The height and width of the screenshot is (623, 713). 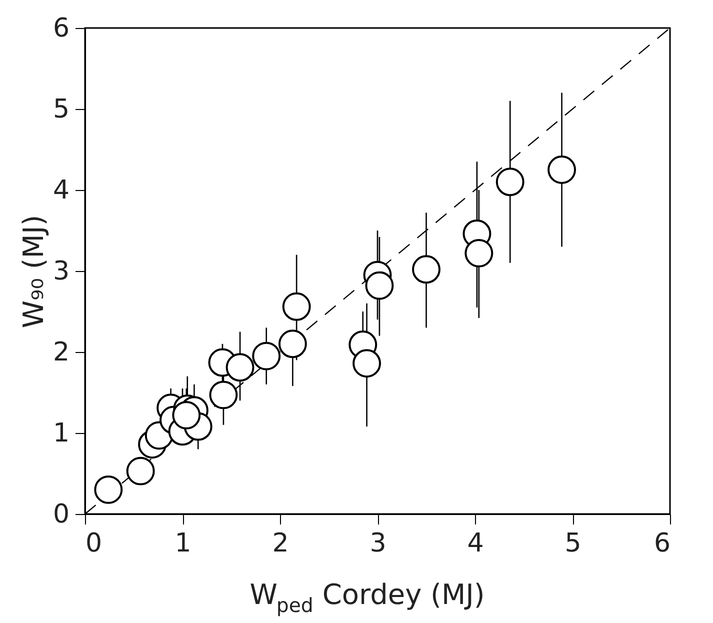 What do you see at coordinates (61, 271) in the screenshot?
I see `y-tick-label: 3` at bounding box center [61, 271].